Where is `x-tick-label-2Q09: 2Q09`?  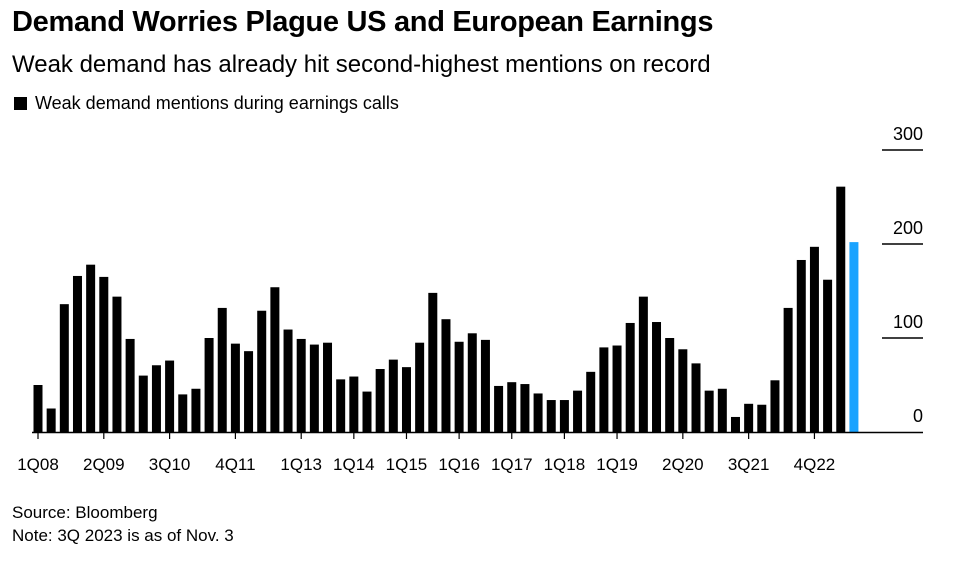 x-tick-label-2Q09: 2Q09 is located at coordinates (104, 464).